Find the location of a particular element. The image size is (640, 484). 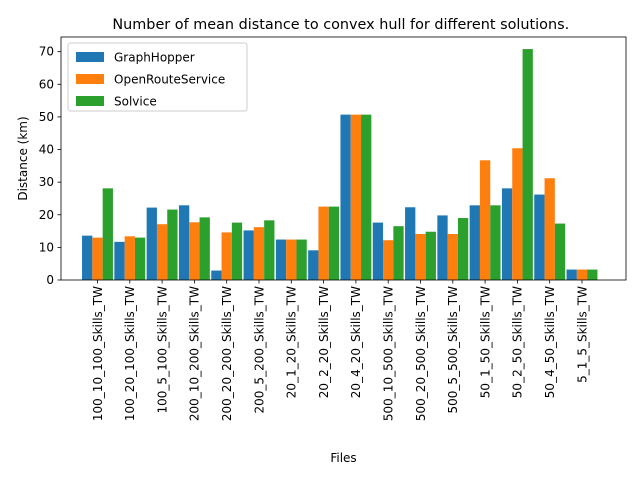

x-tick-label: 20_1_20_Skills_TW is located at coordinates (292, 342).